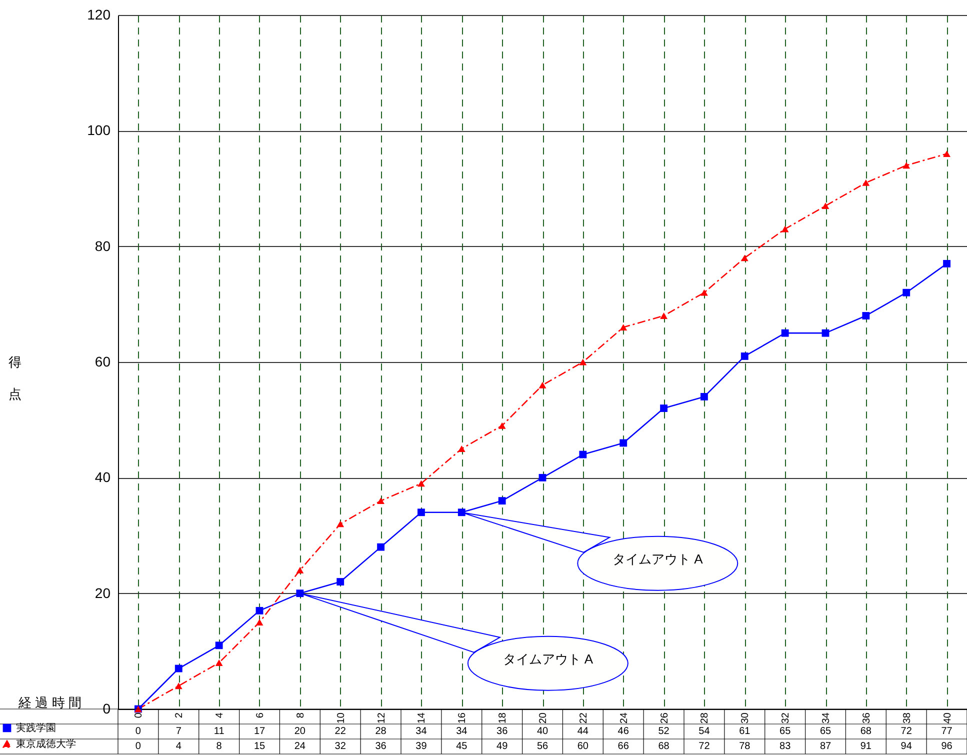 This screenshot has height=755, width=967. What do you see at coordinates (947, 746) in the screenshot?
I see `data-label: 96` at bounding box center [947, 746].